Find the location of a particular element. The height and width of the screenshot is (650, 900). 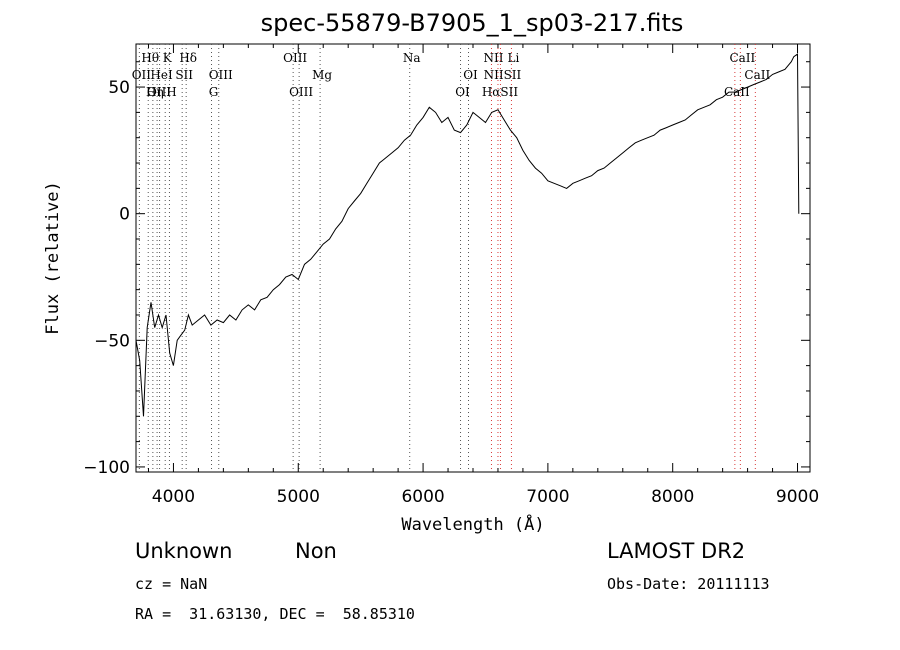

line-label-12: Mg is located at coordinates (322, 75).